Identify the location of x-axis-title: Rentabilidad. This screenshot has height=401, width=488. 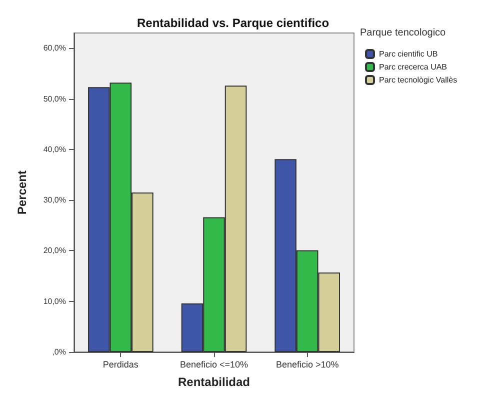
(214, 382).